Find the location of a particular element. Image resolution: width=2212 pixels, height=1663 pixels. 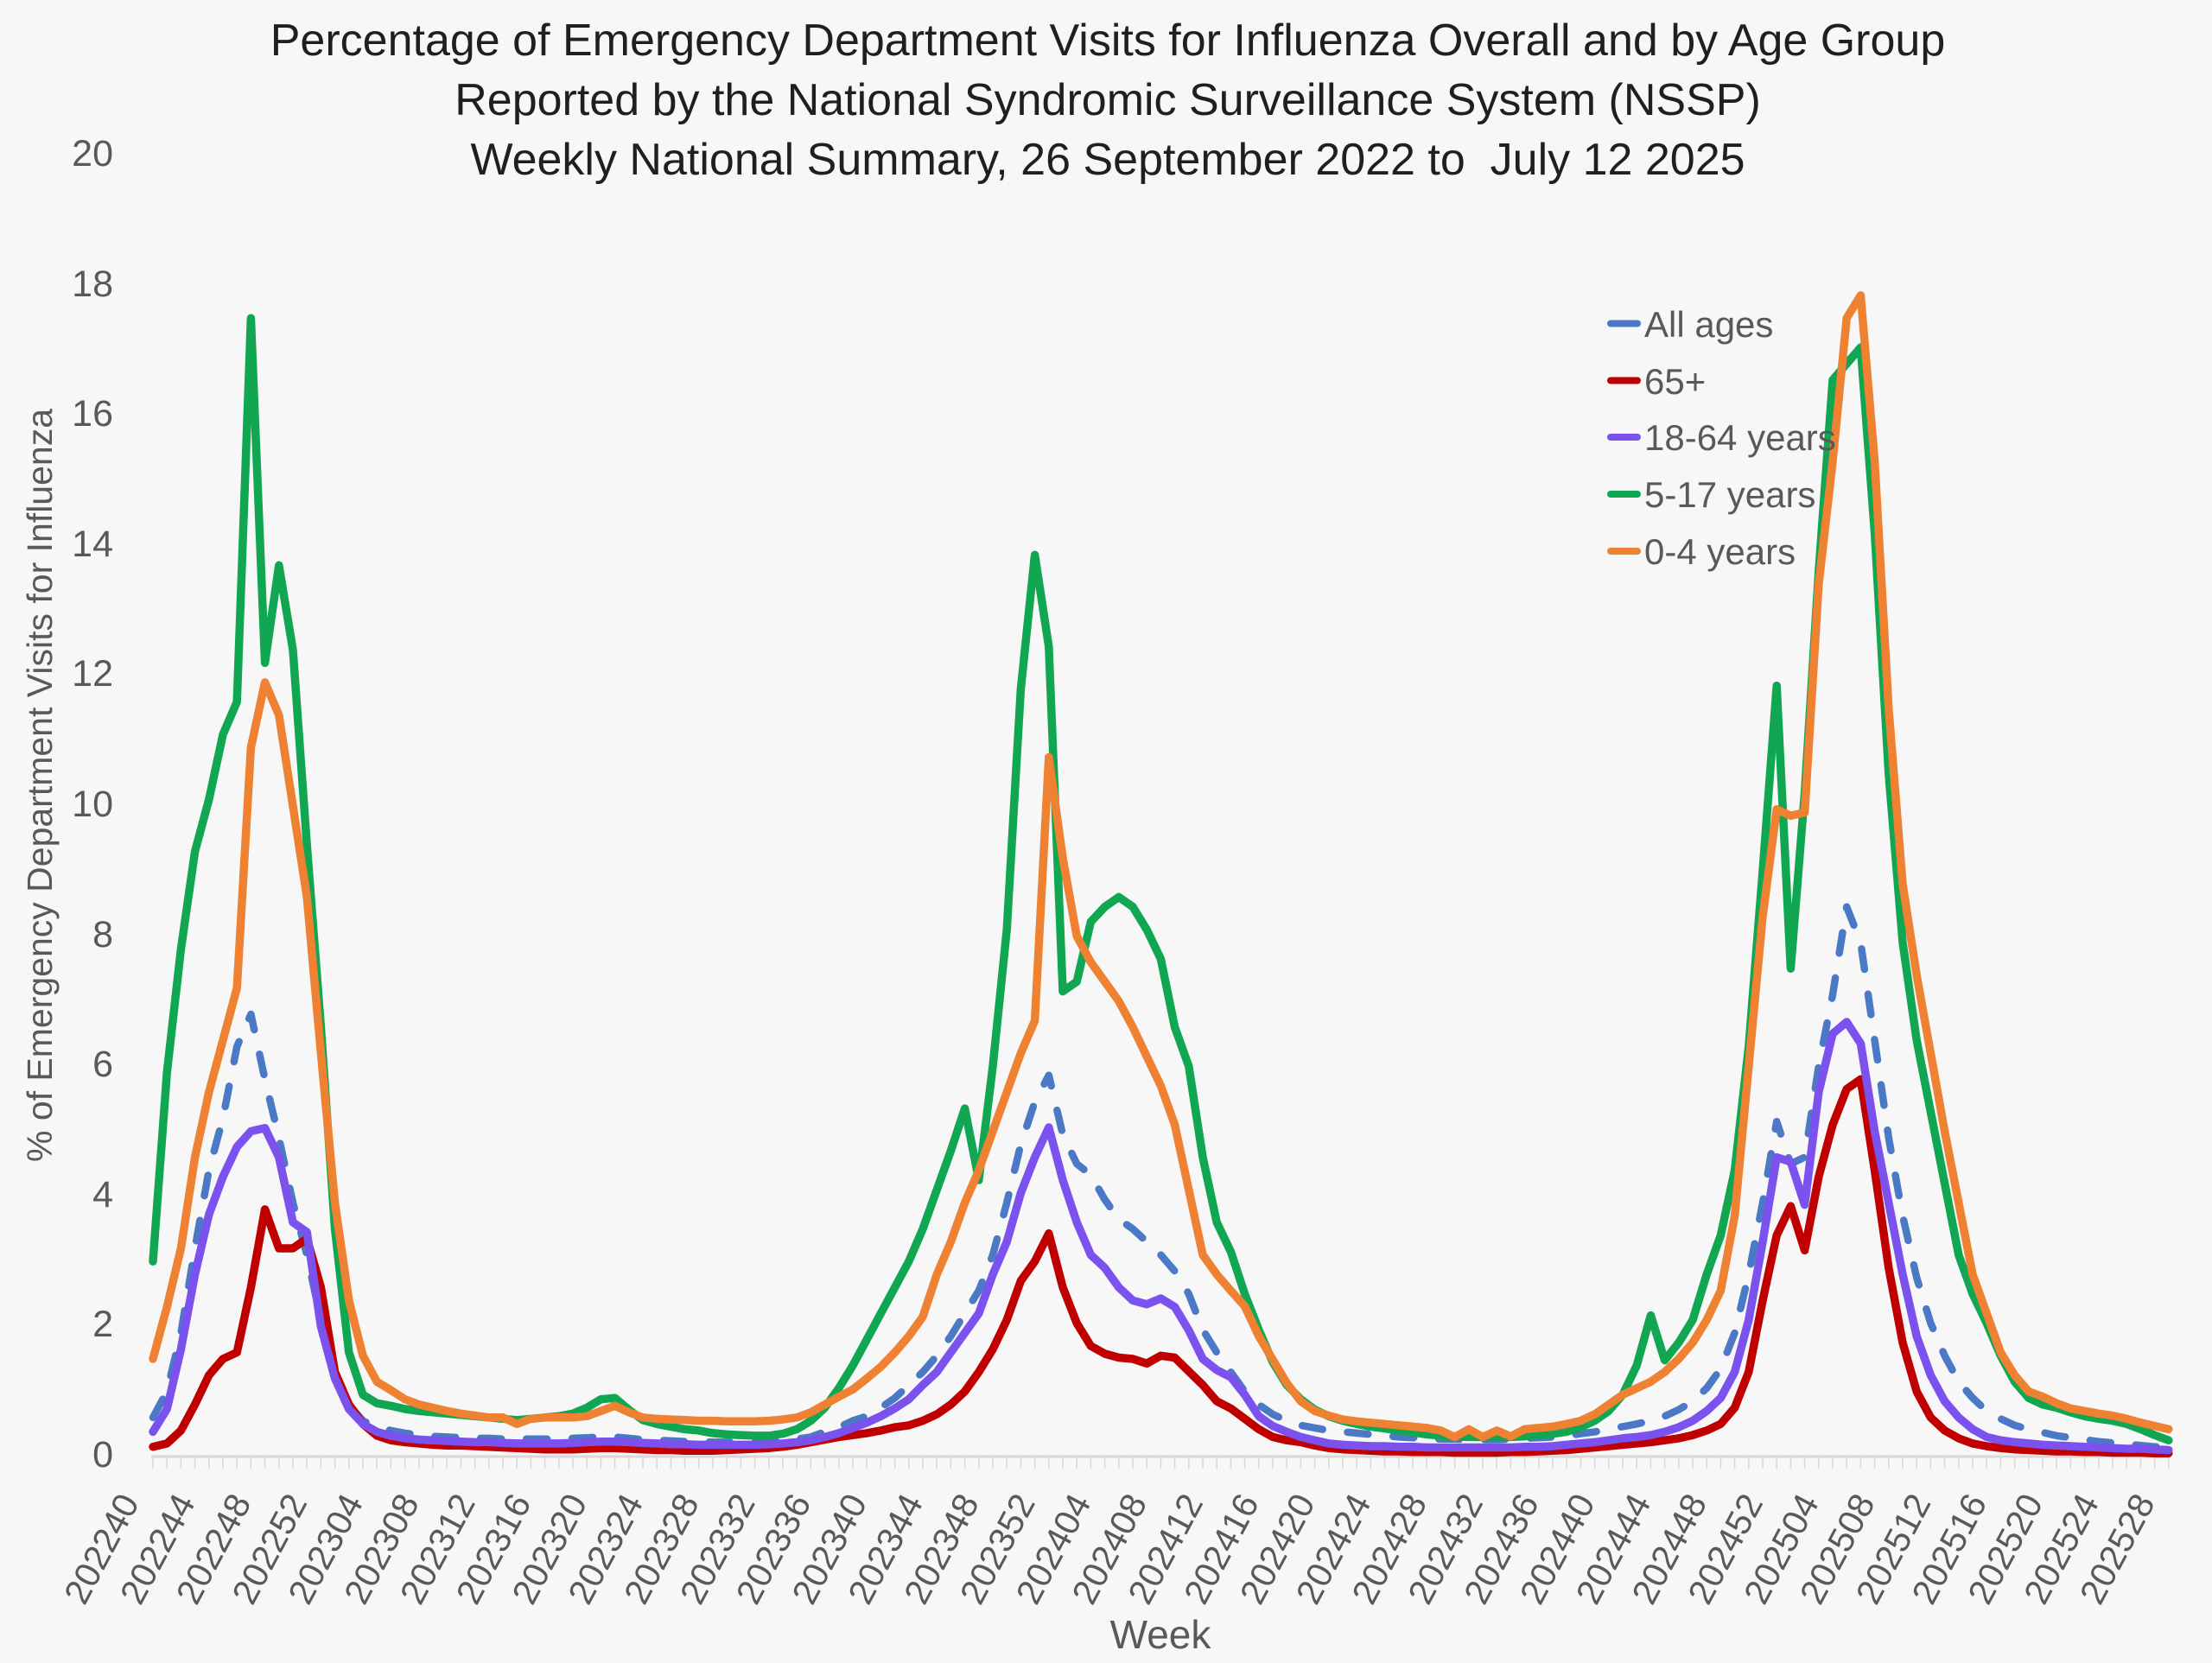

svg-text: 0 is located at coordinates (102, 1455).